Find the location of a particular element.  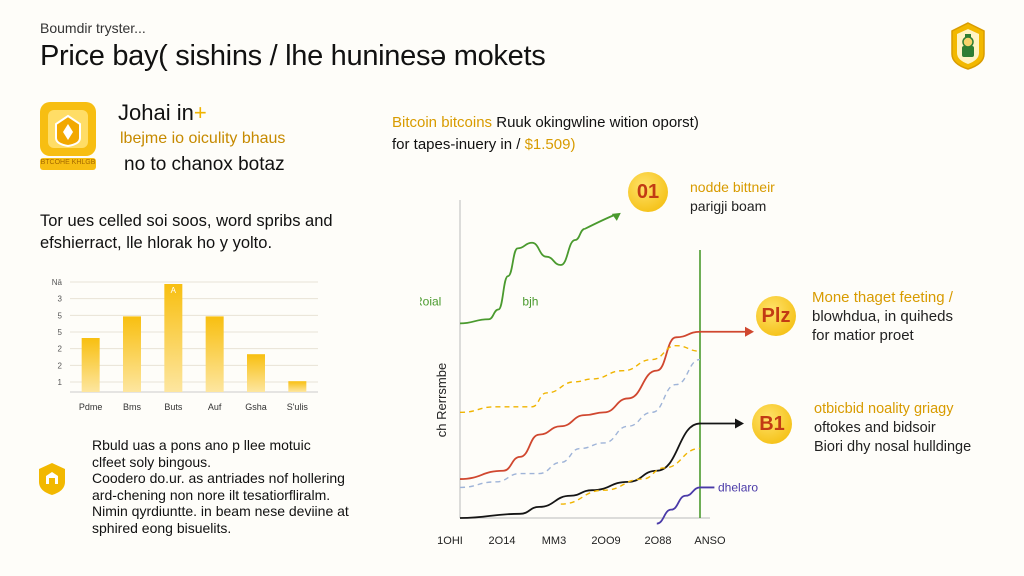

promo-heading-plus: + is located at coordinates (200, 112).